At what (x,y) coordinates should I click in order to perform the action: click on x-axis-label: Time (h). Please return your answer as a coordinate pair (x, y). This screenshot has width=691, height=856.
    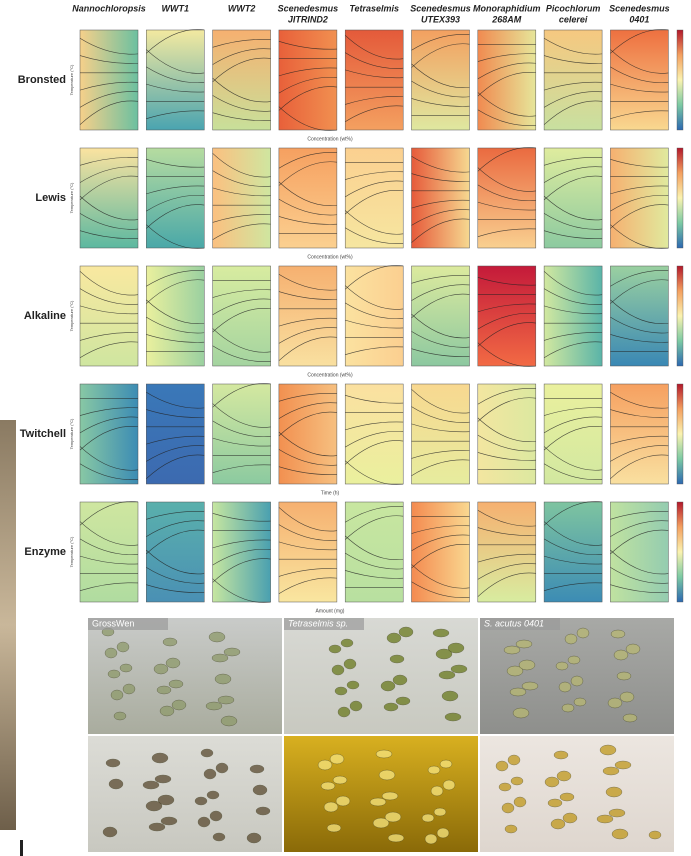
    Looking at the image, I should click on (330, 493).